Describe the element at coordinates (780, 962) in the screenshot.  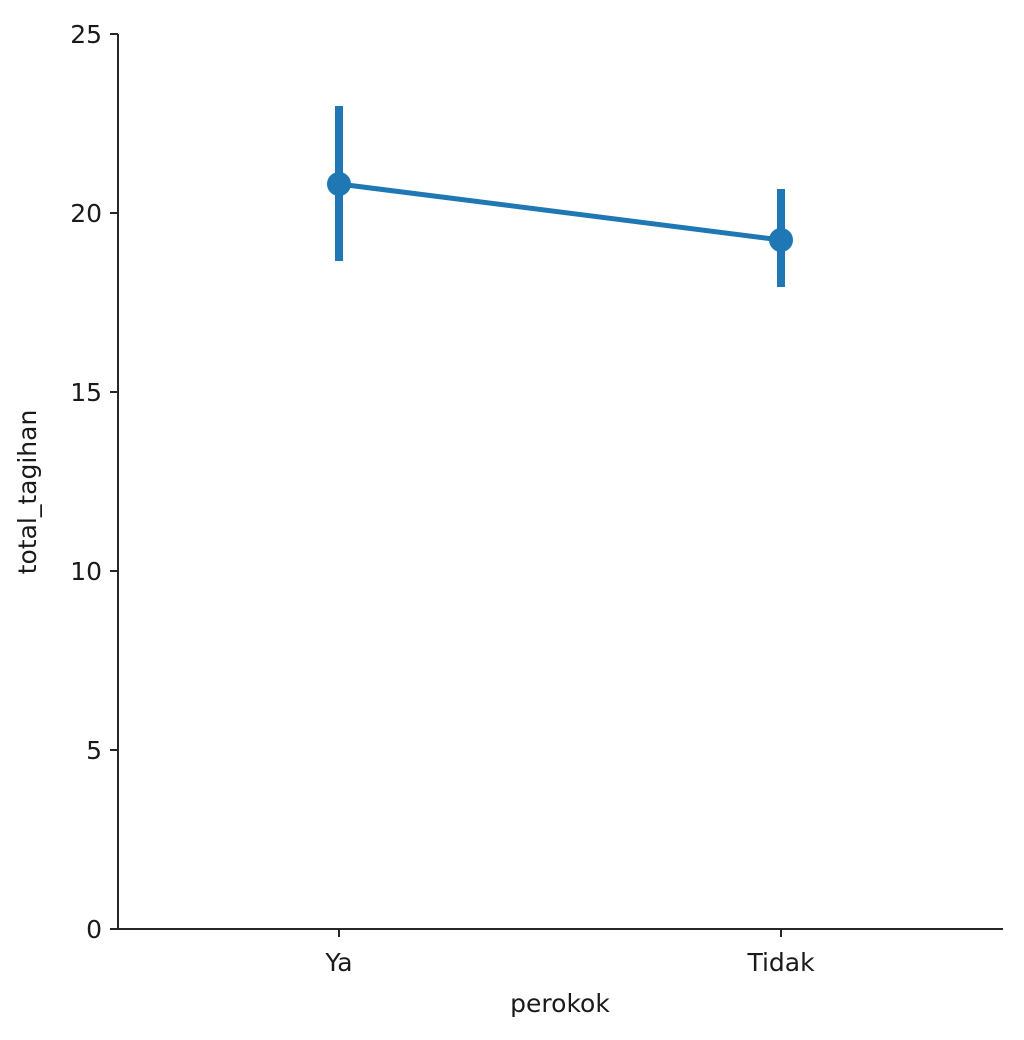
I see `x-tick-label-tidak: Tidak` at that location.